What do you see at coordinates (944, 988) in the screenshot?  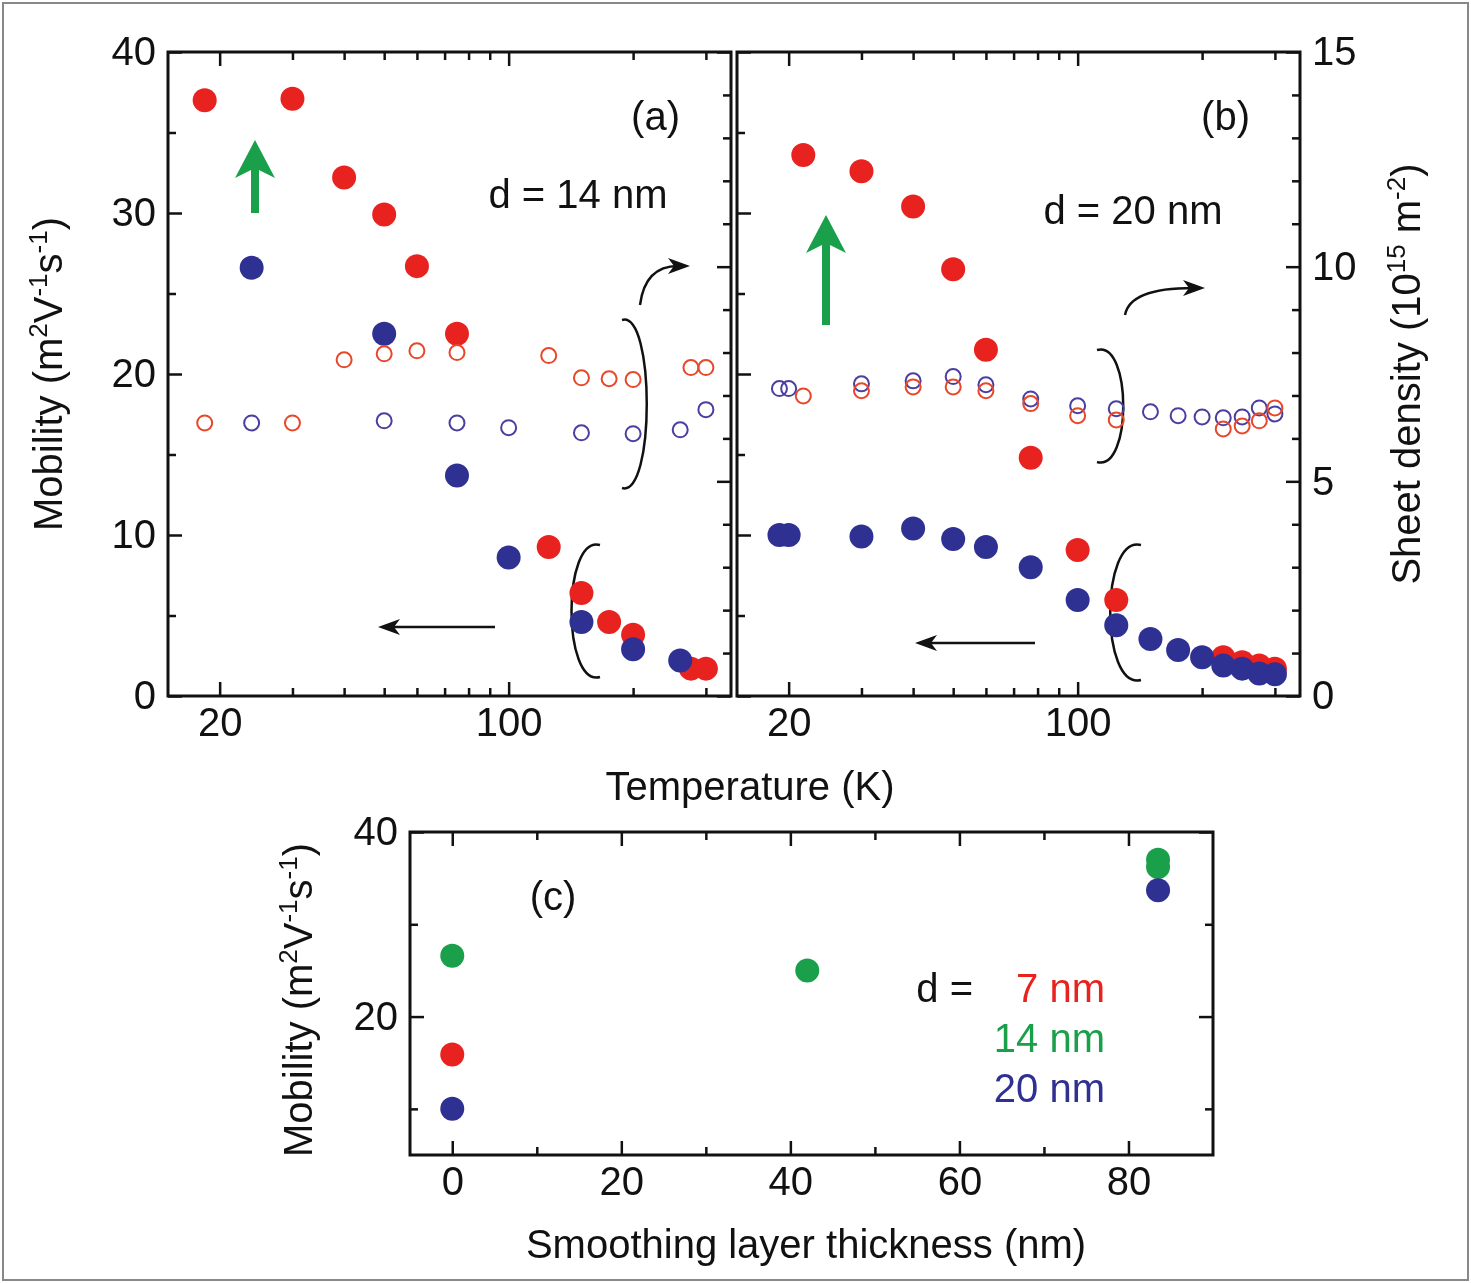 I see `legend-title: d =` at bounding box center [944, 988].